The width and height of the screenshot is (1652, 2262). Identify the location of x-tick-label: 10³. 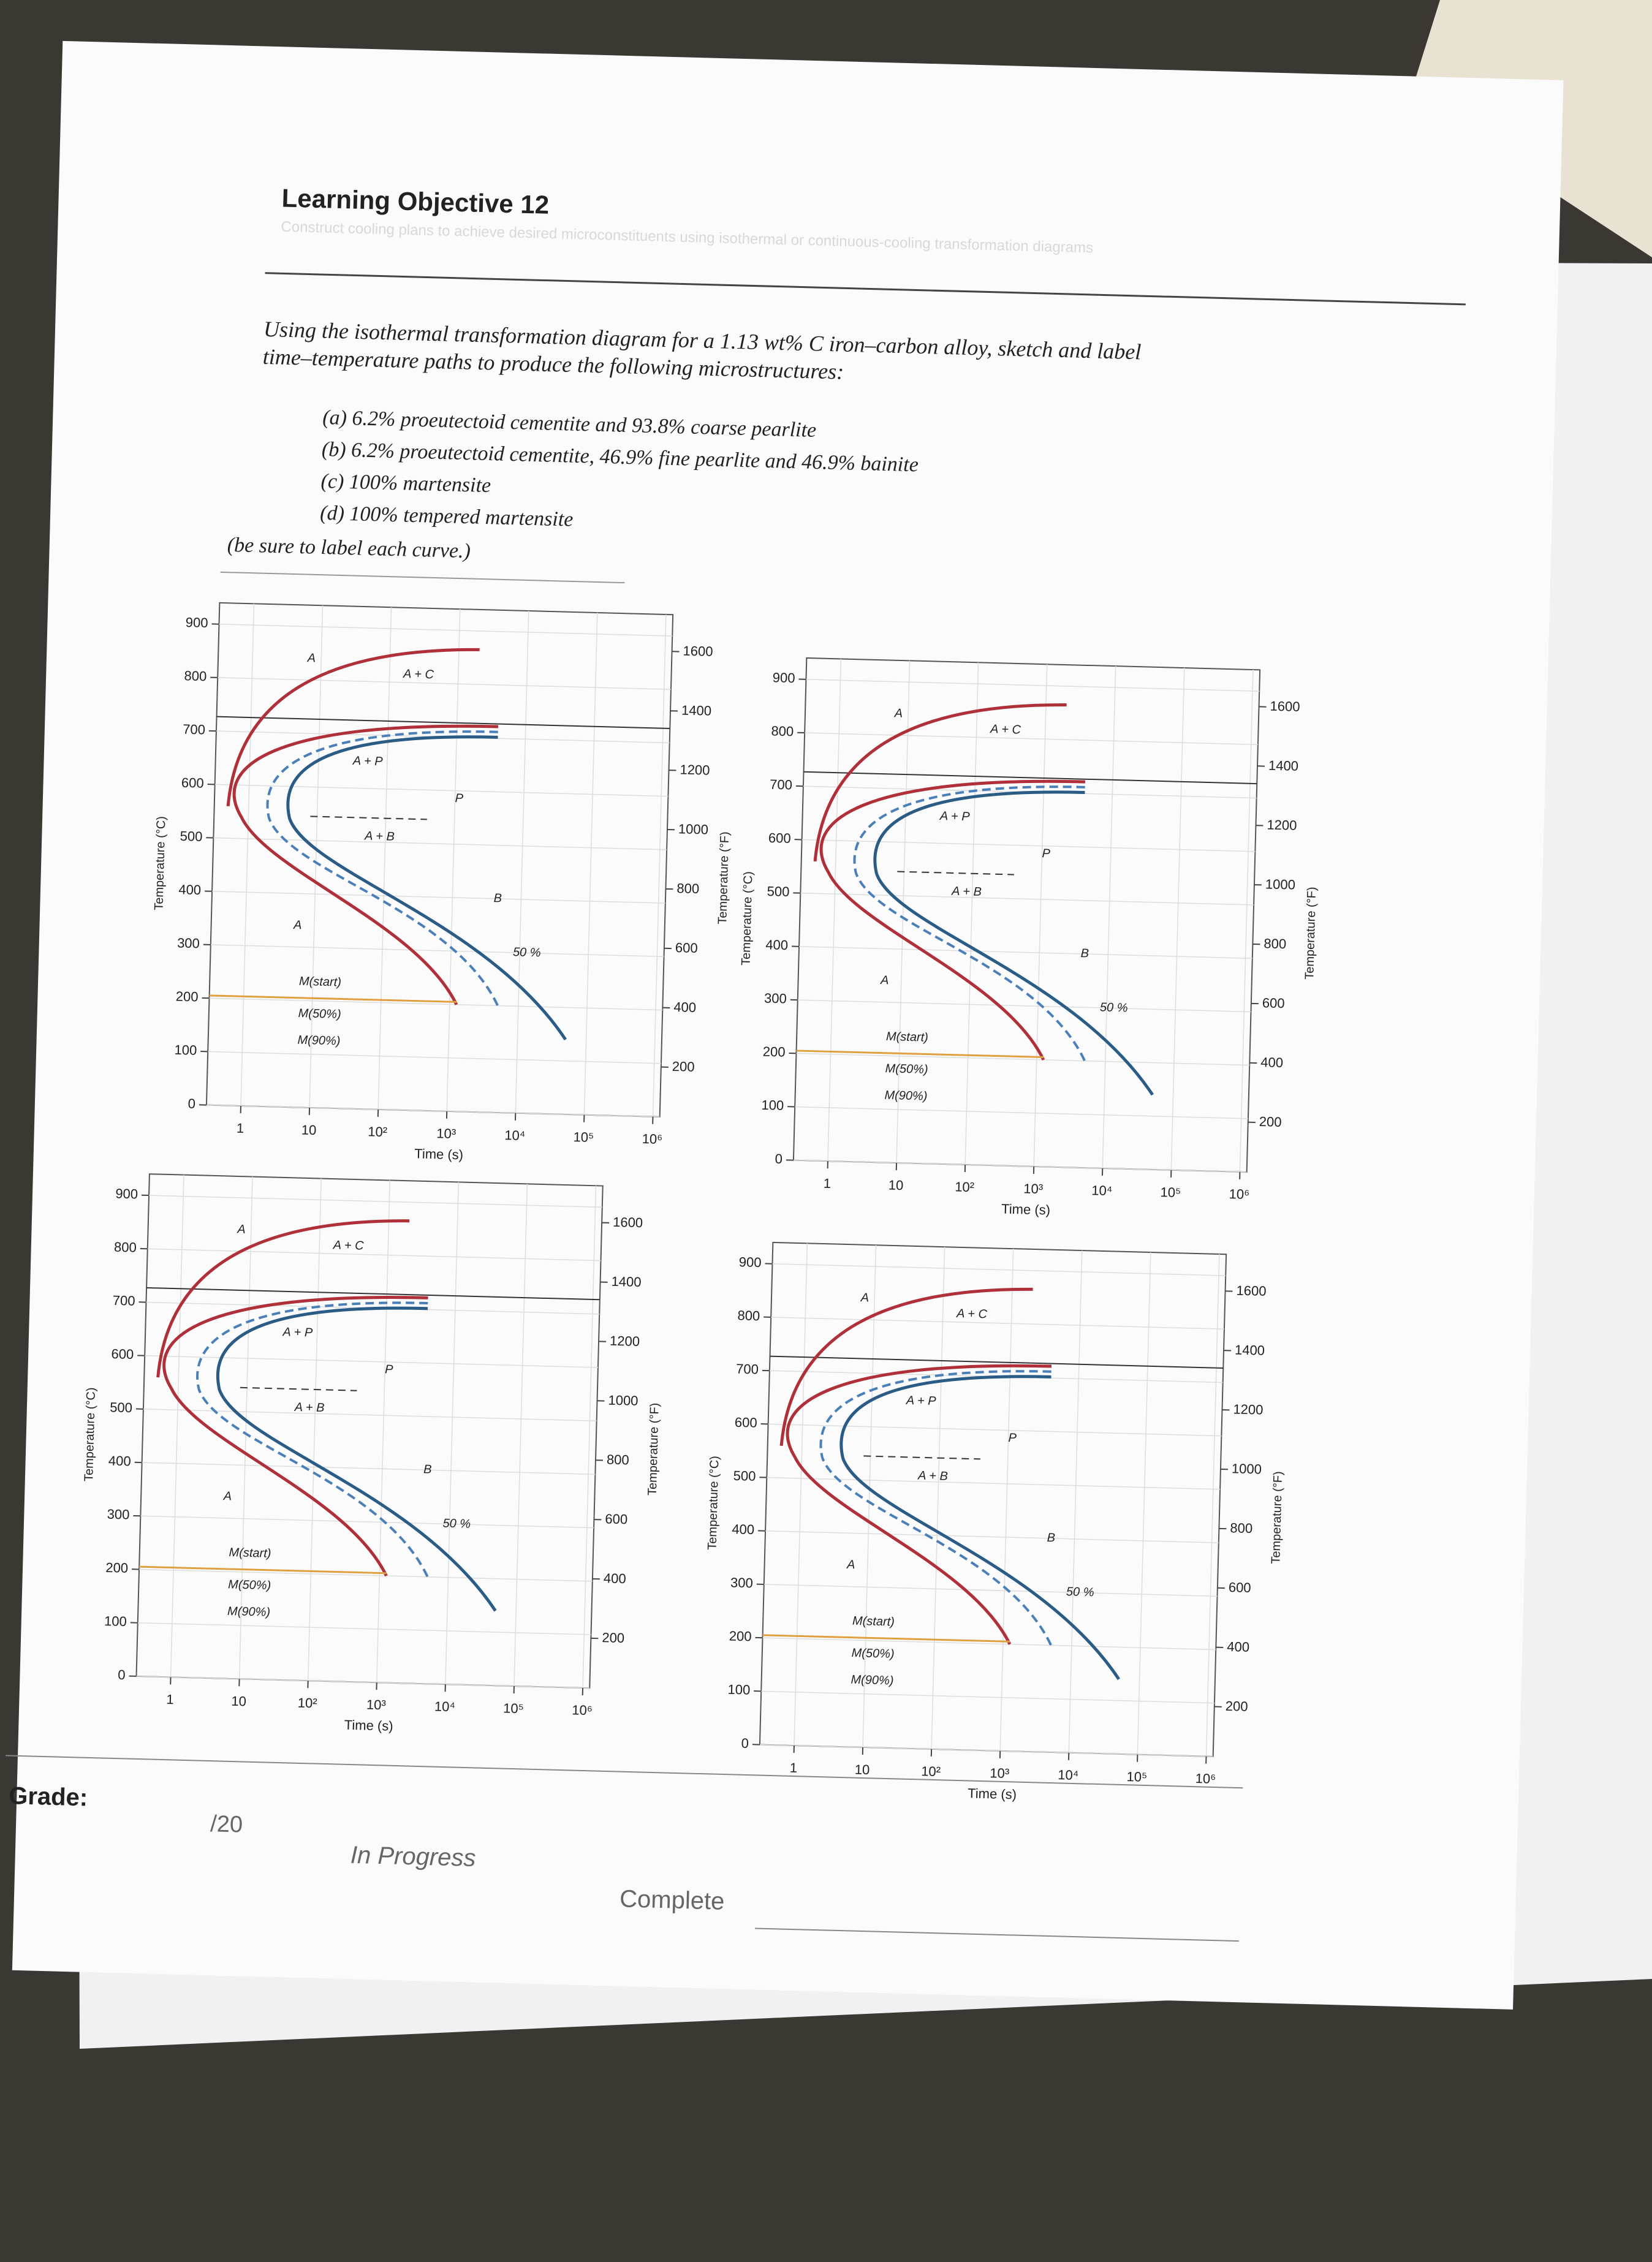
(1033, 1189).